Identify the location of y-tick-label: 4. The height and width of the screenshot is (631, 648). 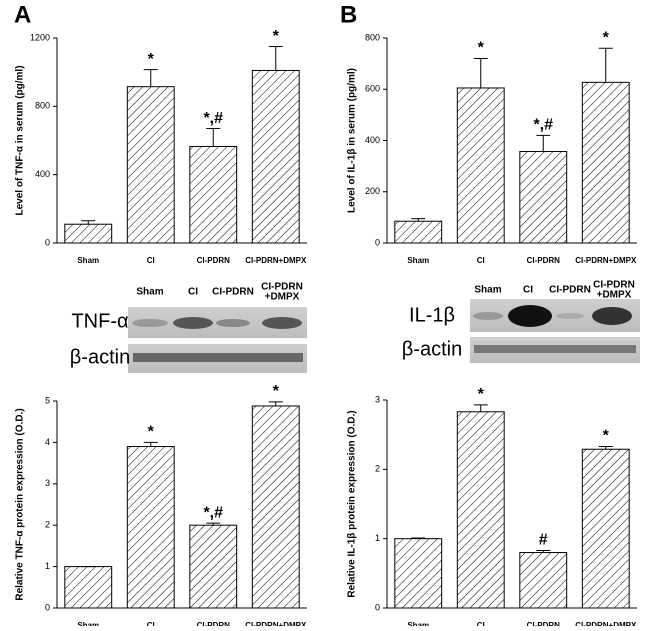
(47, 442).